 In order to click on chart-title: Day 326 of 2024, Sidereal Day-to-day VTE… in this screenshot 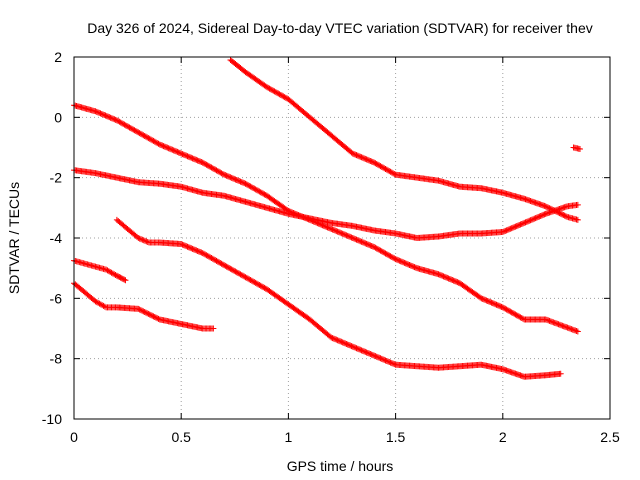, I will do `click(340, 28)`.